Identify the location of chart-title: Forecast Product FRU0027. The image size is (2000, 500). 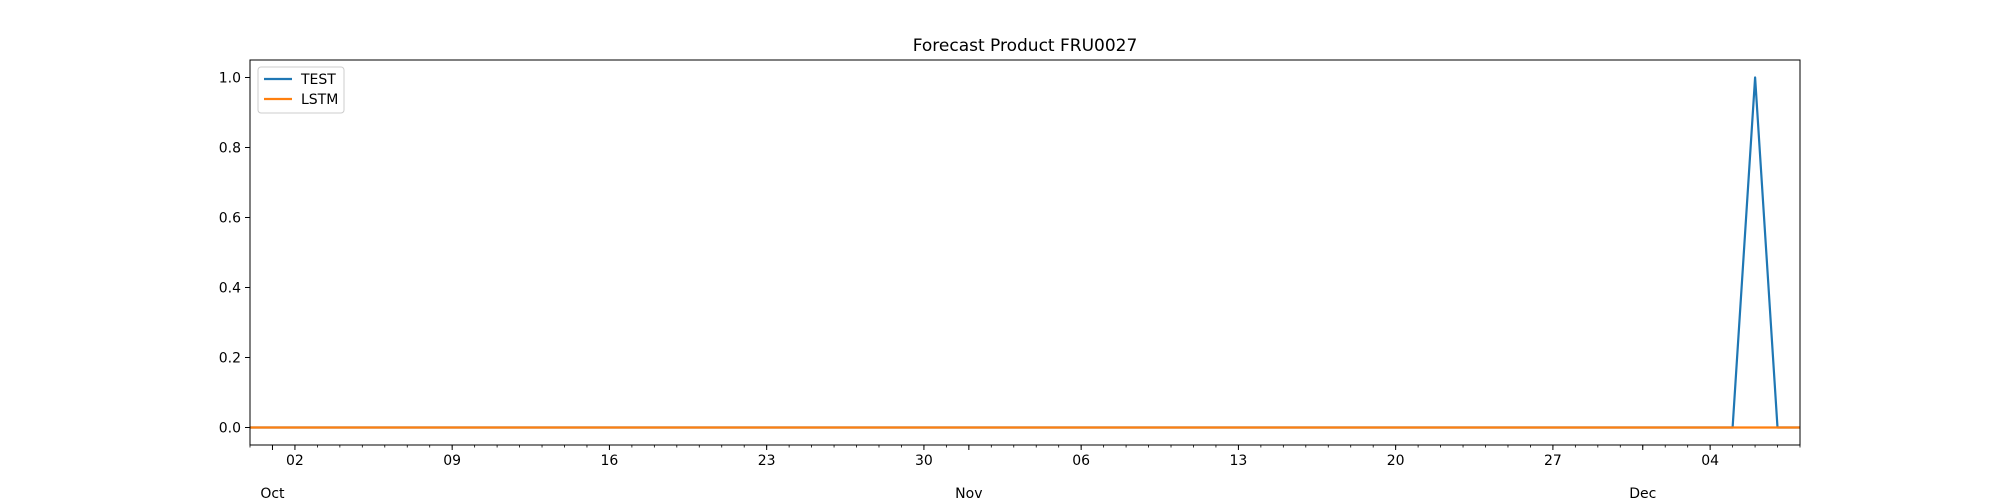
(1025, 46).